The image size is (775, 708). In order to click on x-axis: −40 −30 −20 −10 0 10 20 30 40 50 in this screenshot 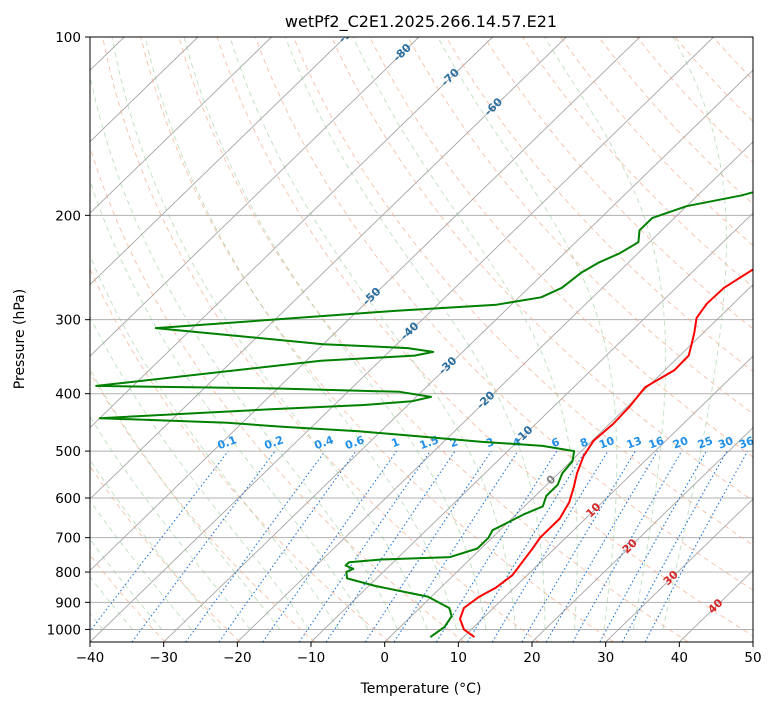, I will do `click(419, 654)`.